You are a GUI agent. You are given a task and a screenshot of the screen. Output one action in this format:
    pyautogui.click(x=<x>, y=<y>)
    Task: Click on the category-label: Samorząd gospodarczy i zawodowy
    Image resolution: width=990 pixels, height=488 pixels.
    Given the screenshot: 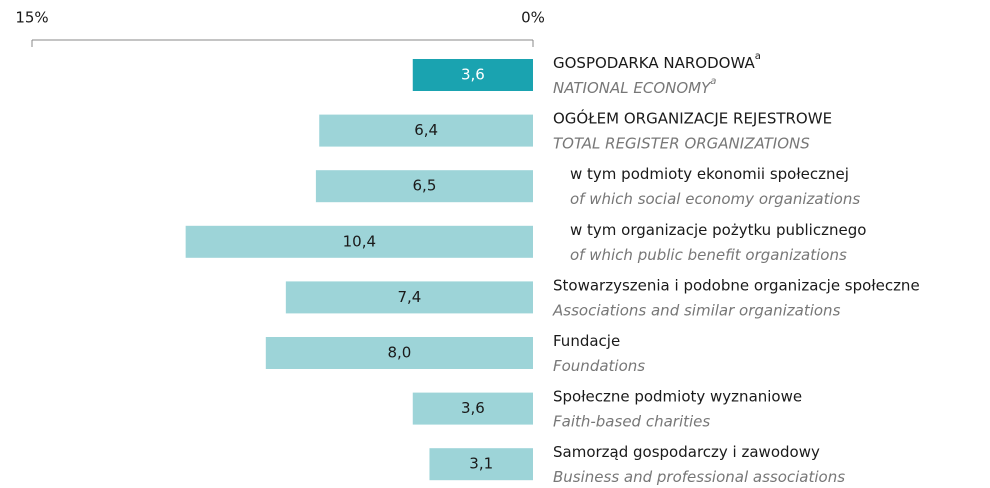 What is the action you would take?
    pyautogui.click(x=686, y=452)
    